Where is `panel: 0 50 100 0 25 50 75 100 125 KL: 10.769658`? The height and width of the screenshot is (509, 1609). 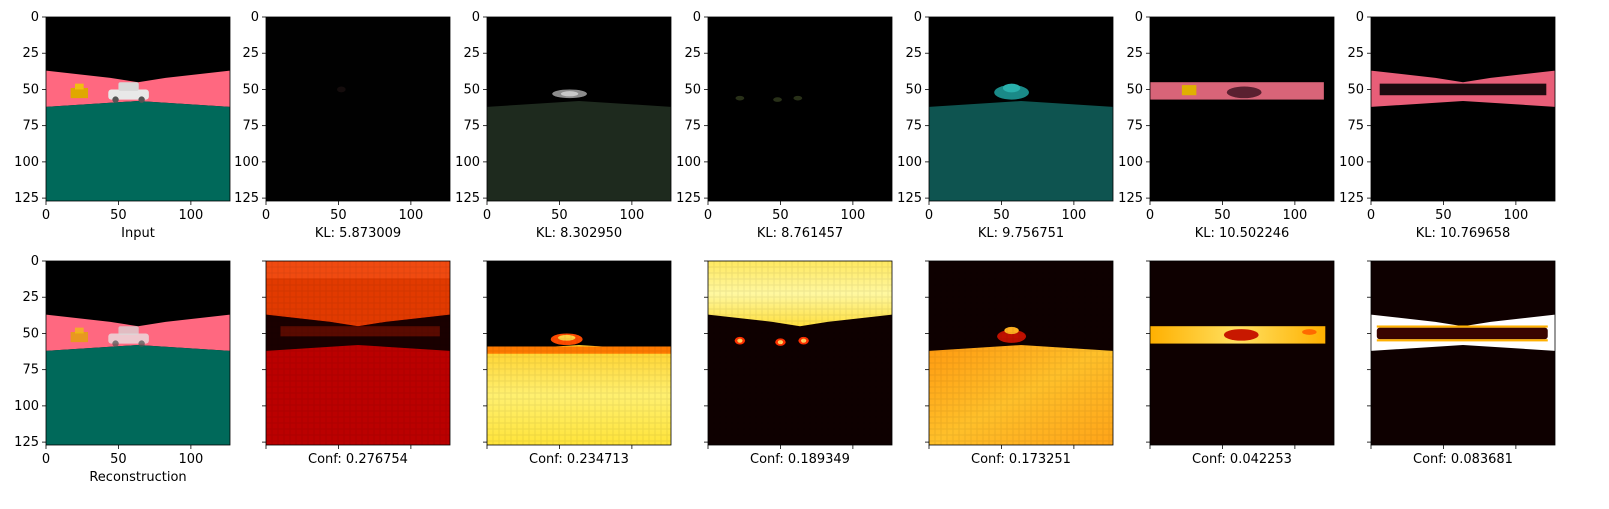
panel: 0 50 100 0 25 50 75 100 125 KL: 10.769658 is located at coordinates (1447, 125).